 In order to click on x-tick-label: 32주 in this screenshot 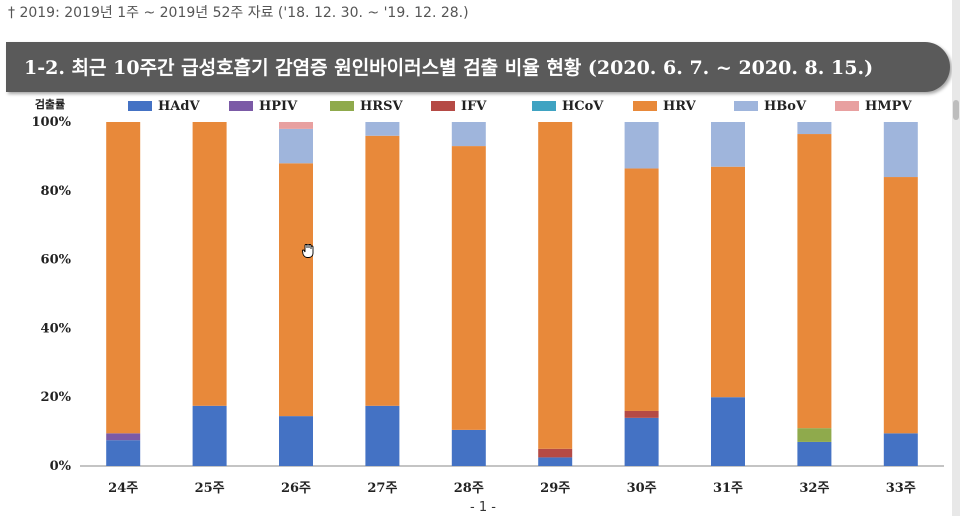, I will do `click(814, 488)`.